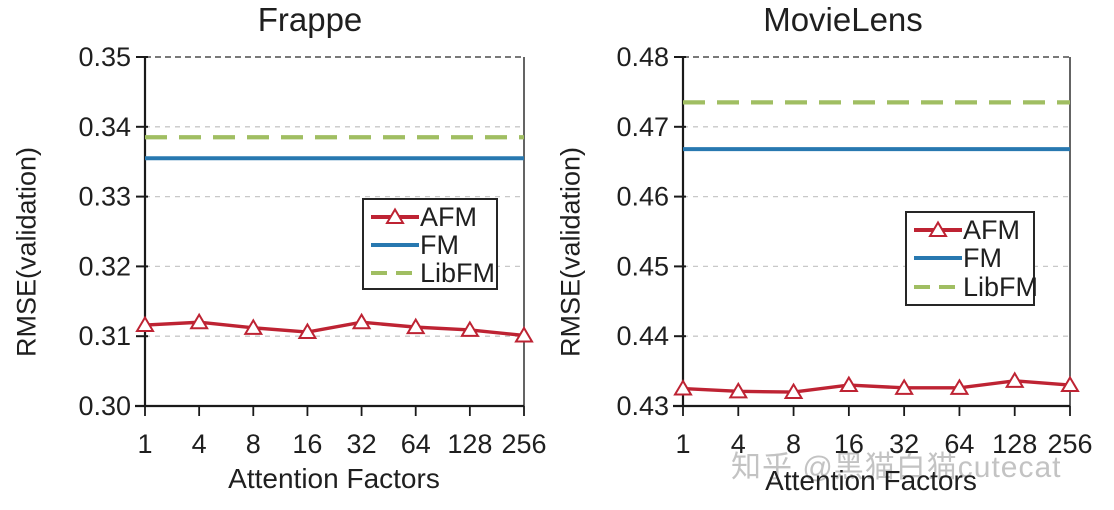 The image size is (1114, 510). I want to click on y-tick-label: 0.48, so click(642, 57).